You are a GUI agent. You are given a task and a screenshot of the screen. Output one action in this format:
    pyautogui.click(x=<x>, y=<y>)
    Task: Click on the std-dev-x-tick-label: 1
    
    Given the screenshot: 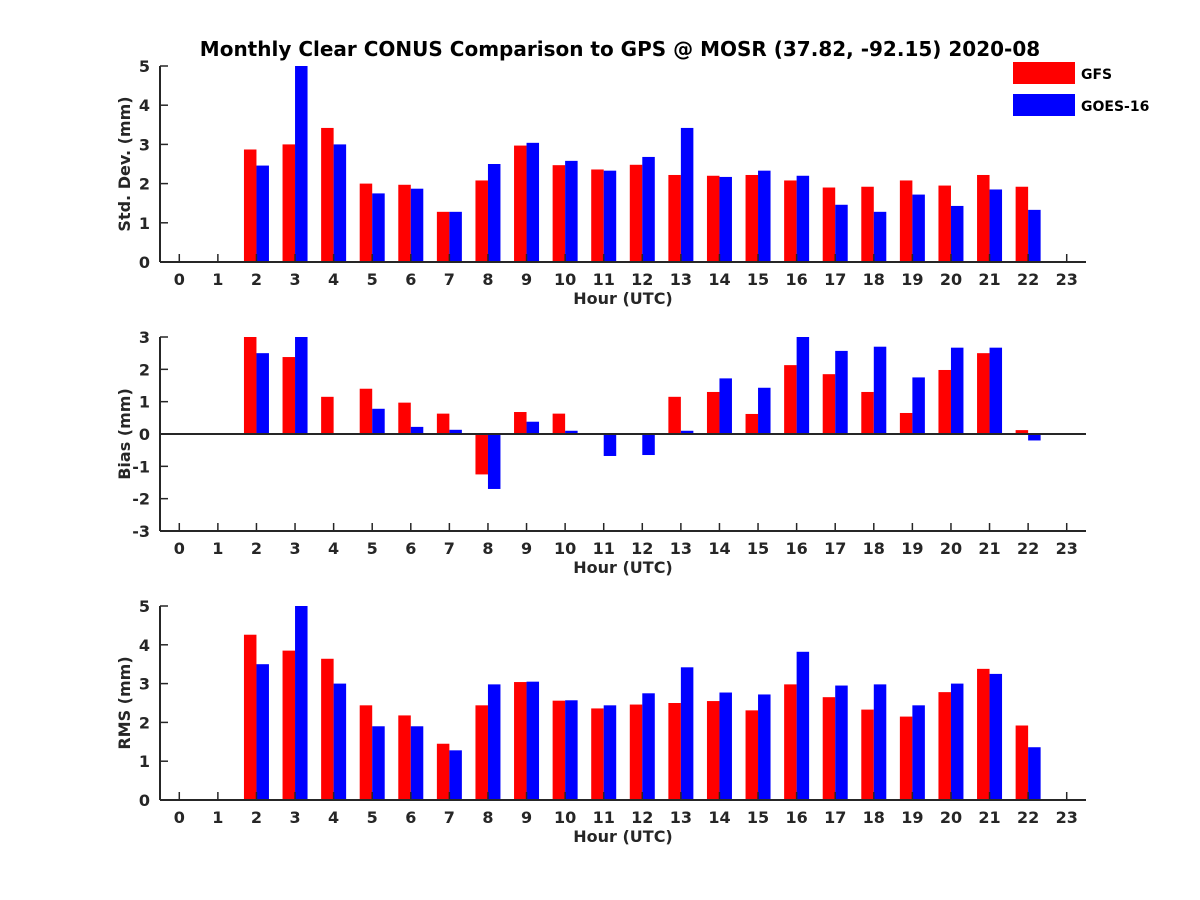 What is the action you would take?
    pyautogui.click(x=217, y=279)
    